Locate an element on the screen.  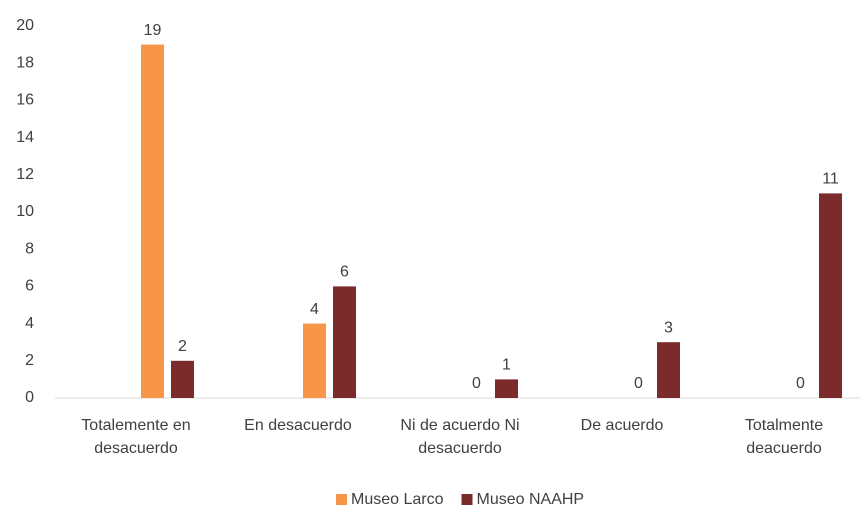
y-tick-label: 4 is located at coordinates (29, 323).